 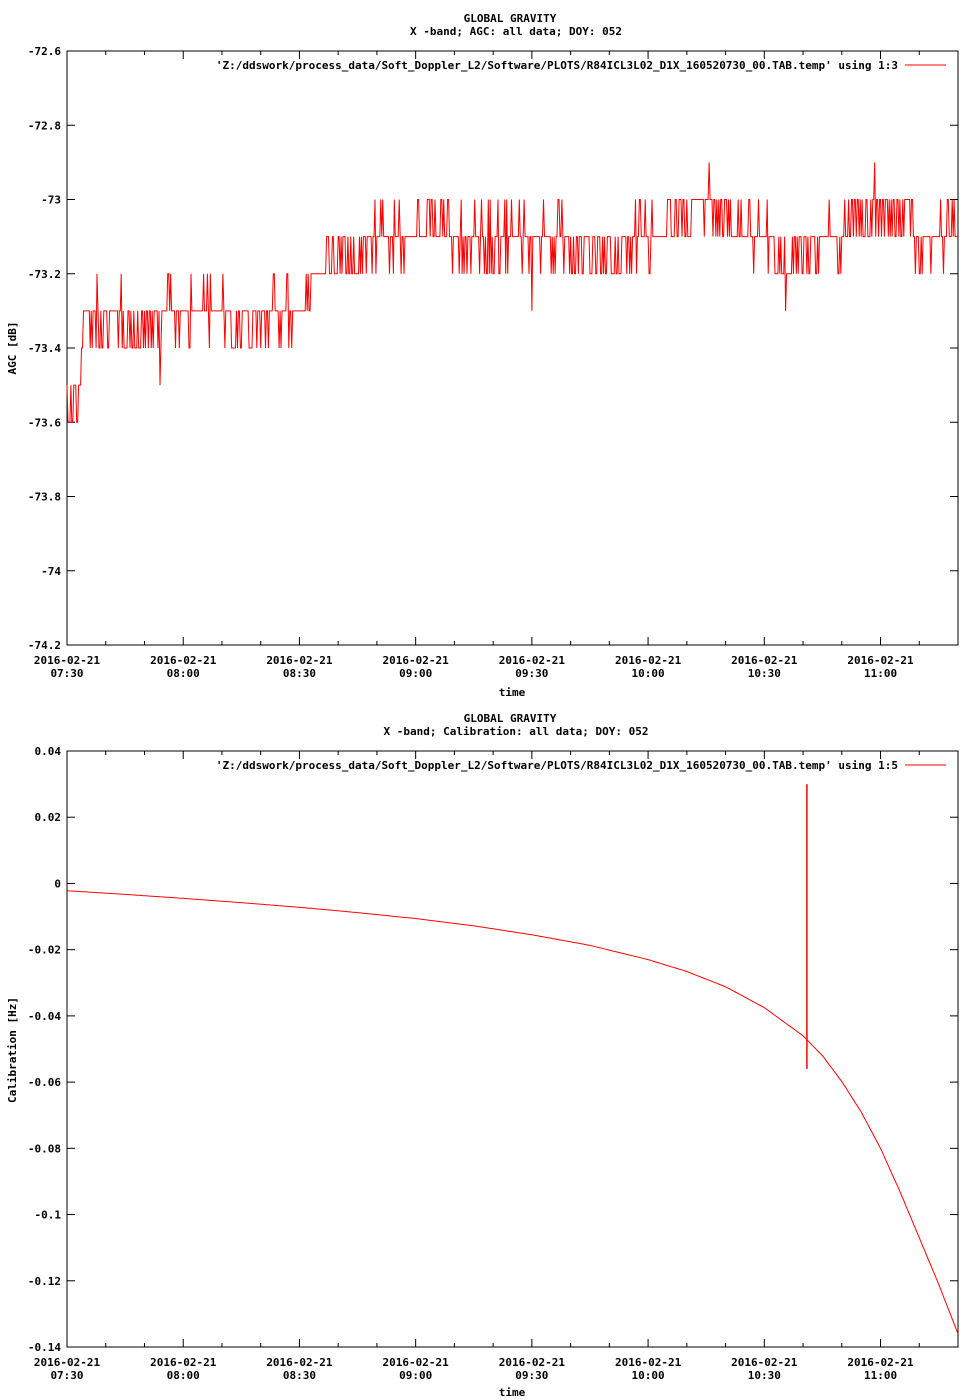 I want to click on y-tick-label: -74, so click(x=51, y=571).